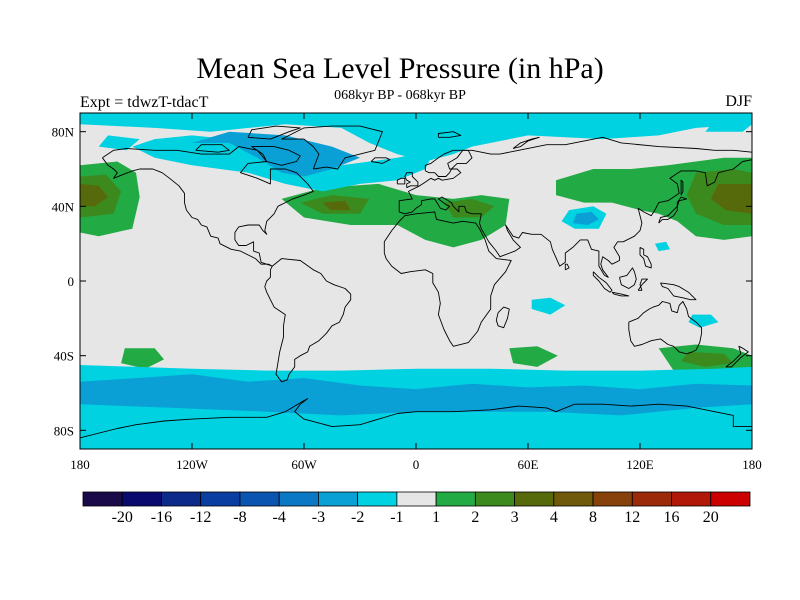  What do you see at coordinates (502, 317) in the screenshot?
I see `coastline-madagascar` at bounding box center [502, 317].